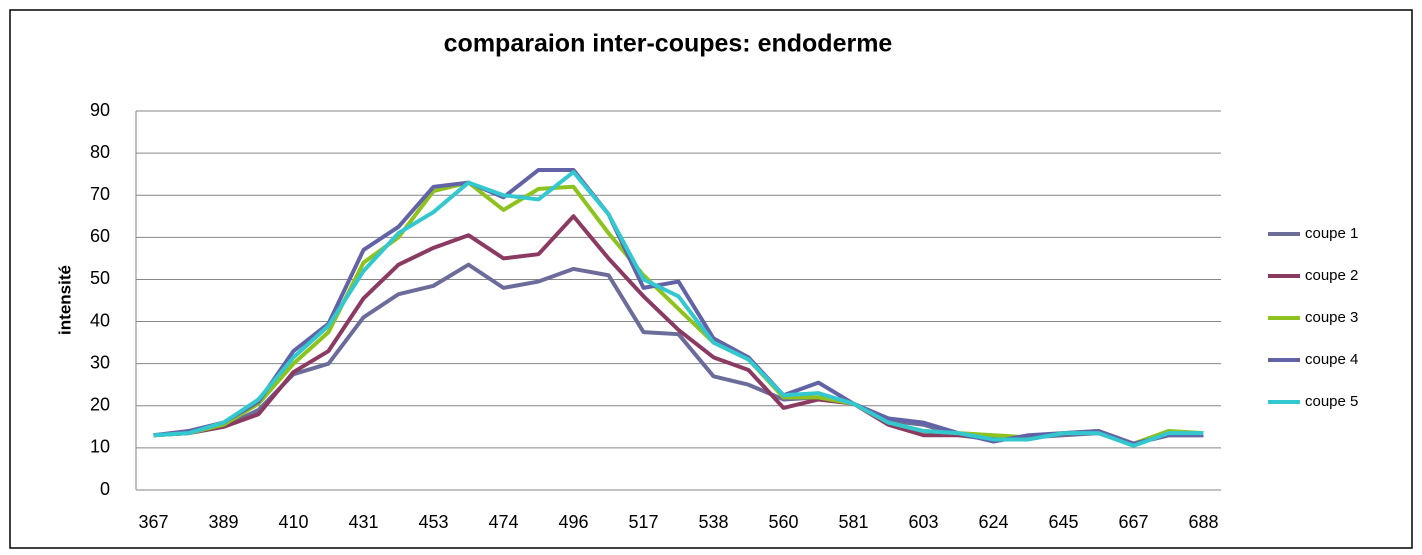 The height and width of the screenshot is (555, 1422). Describe the element at coordinates (713, 522) in the screenshot. I see `x-tick-label: 538` at that location.